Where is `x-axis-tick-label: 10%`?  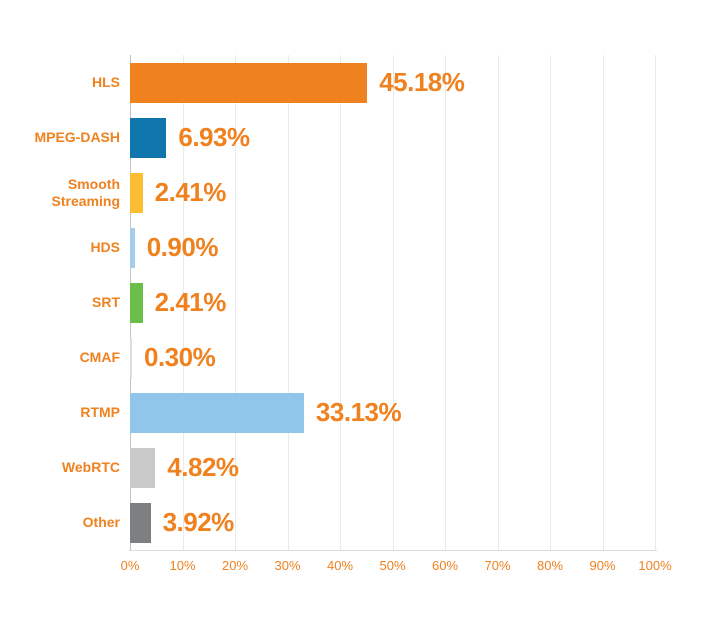 x-axis-tick-label: 10% is located at coordinates (182, 565).